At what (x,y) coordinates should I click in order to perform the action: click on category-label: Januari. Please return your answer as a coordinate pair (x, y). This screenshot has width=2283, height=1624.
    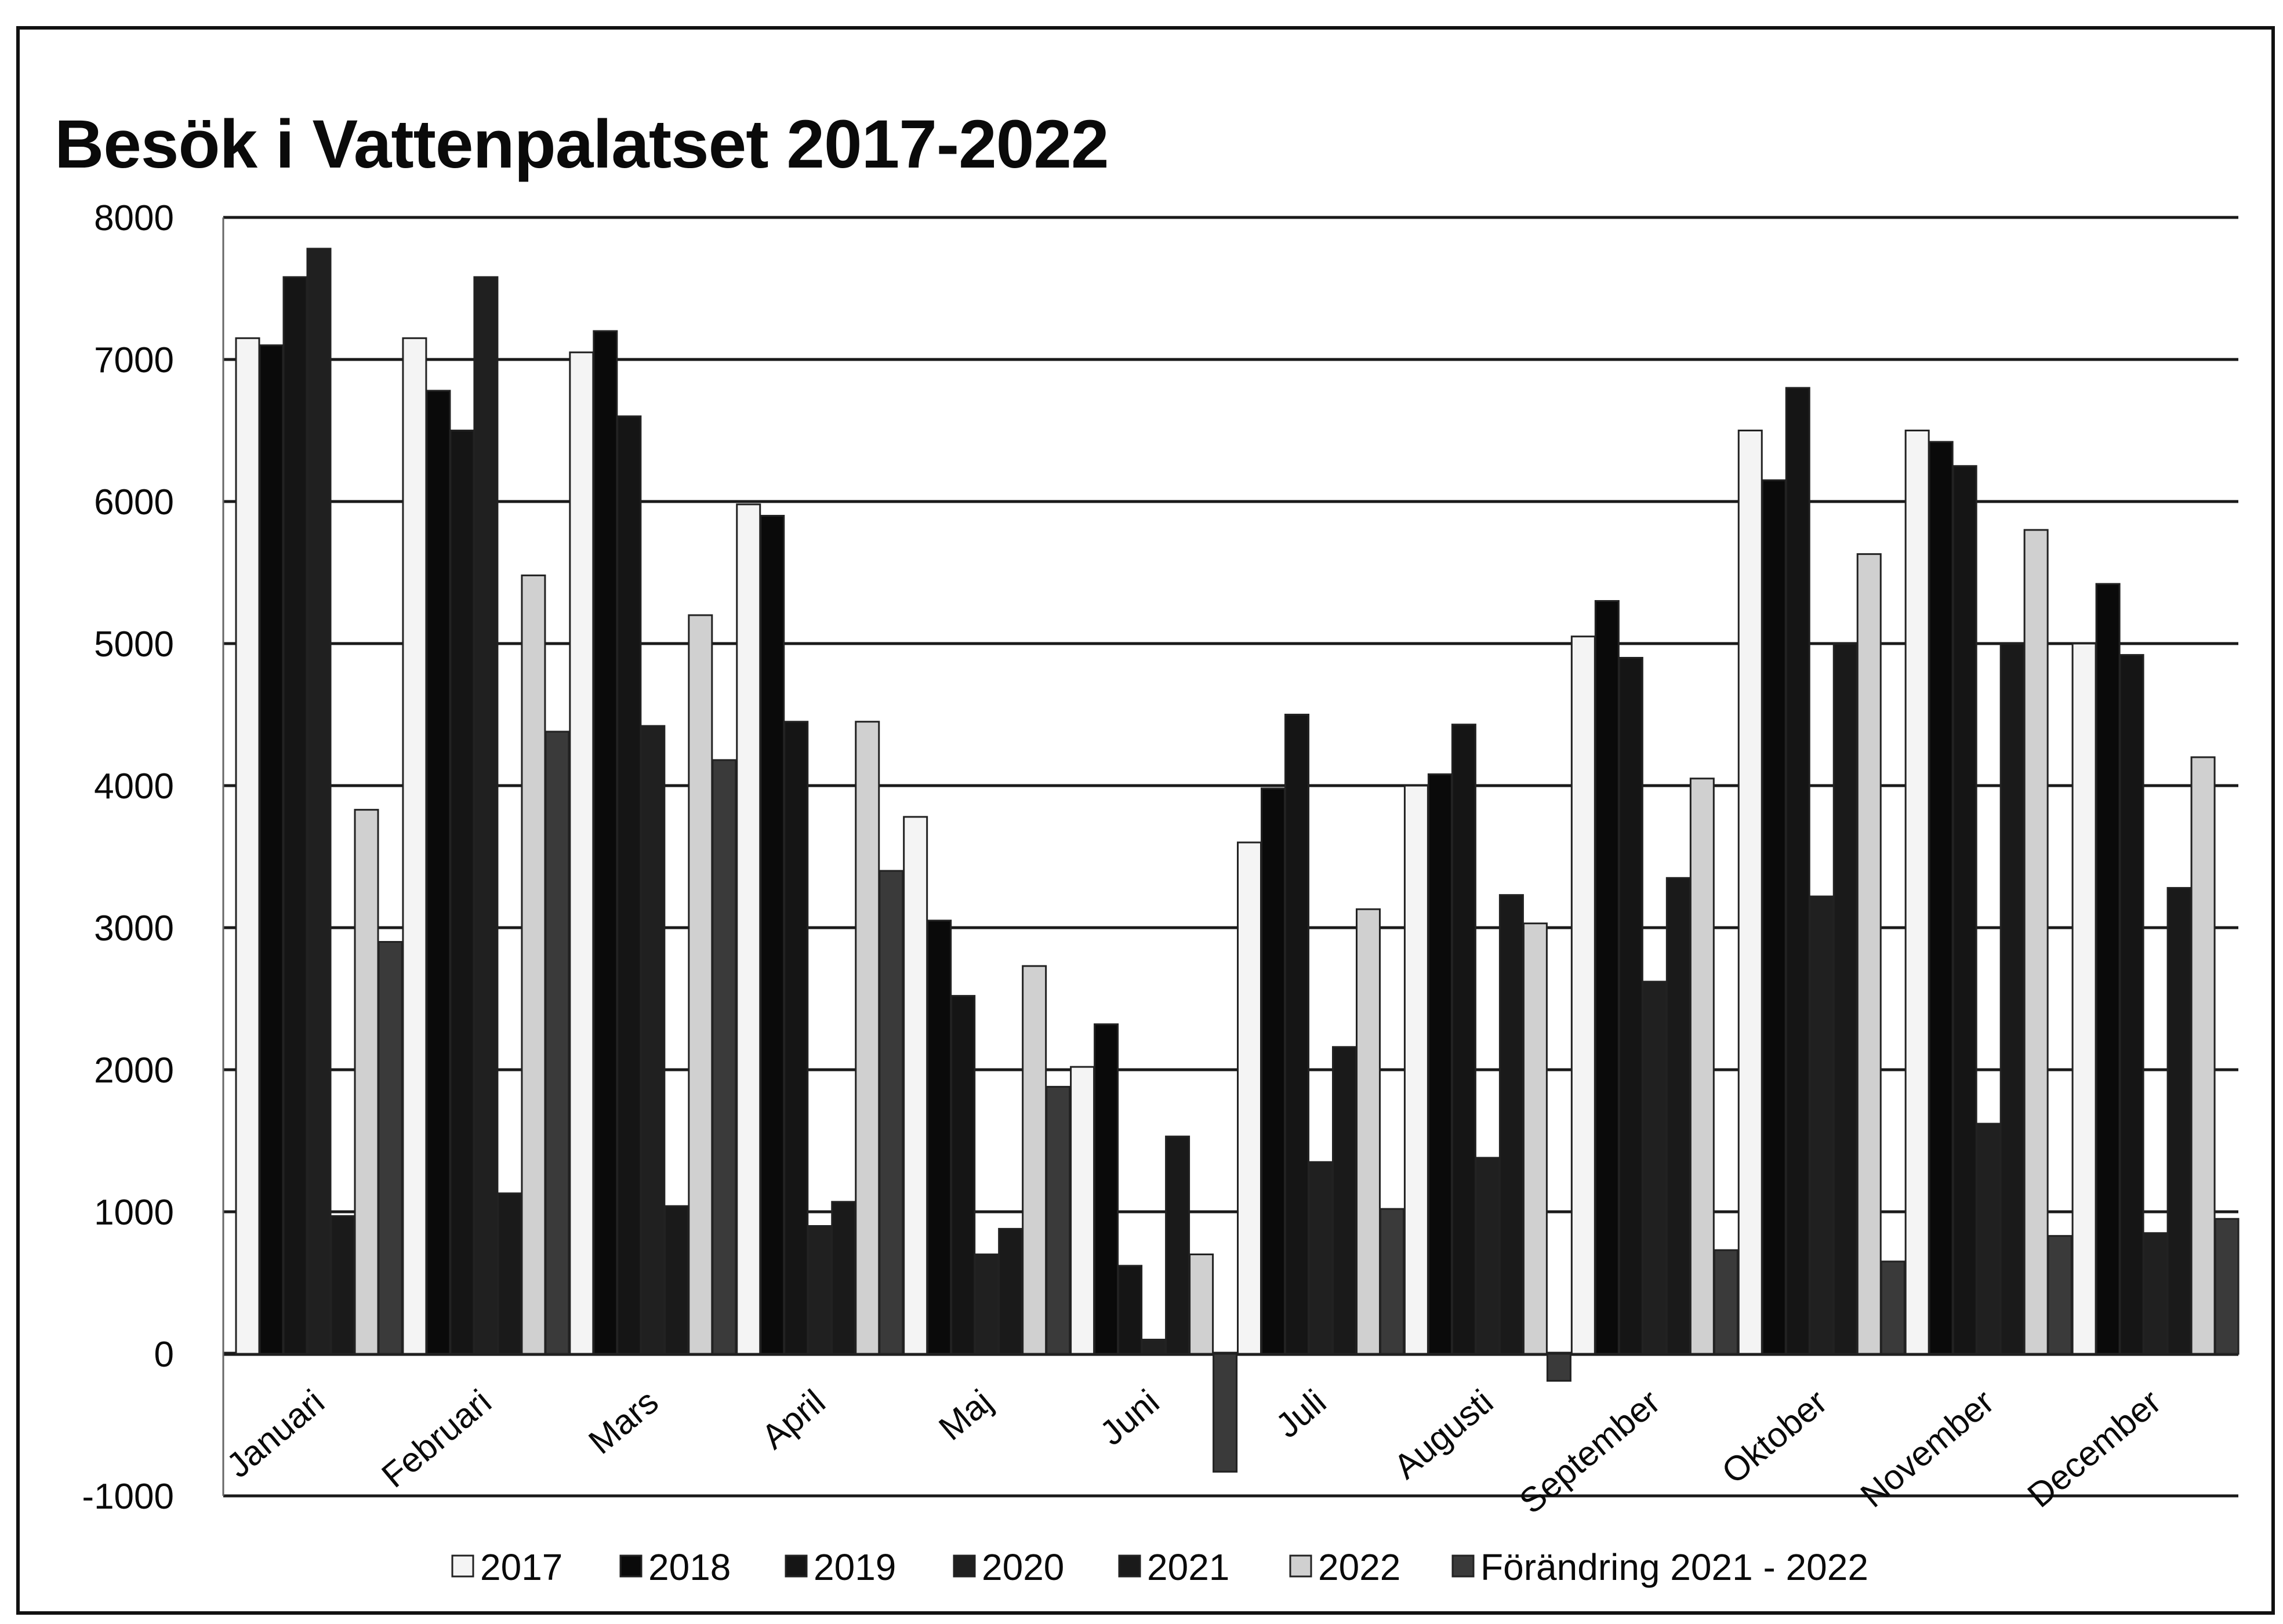
    Looking at the image, I should click on (275, 1433).